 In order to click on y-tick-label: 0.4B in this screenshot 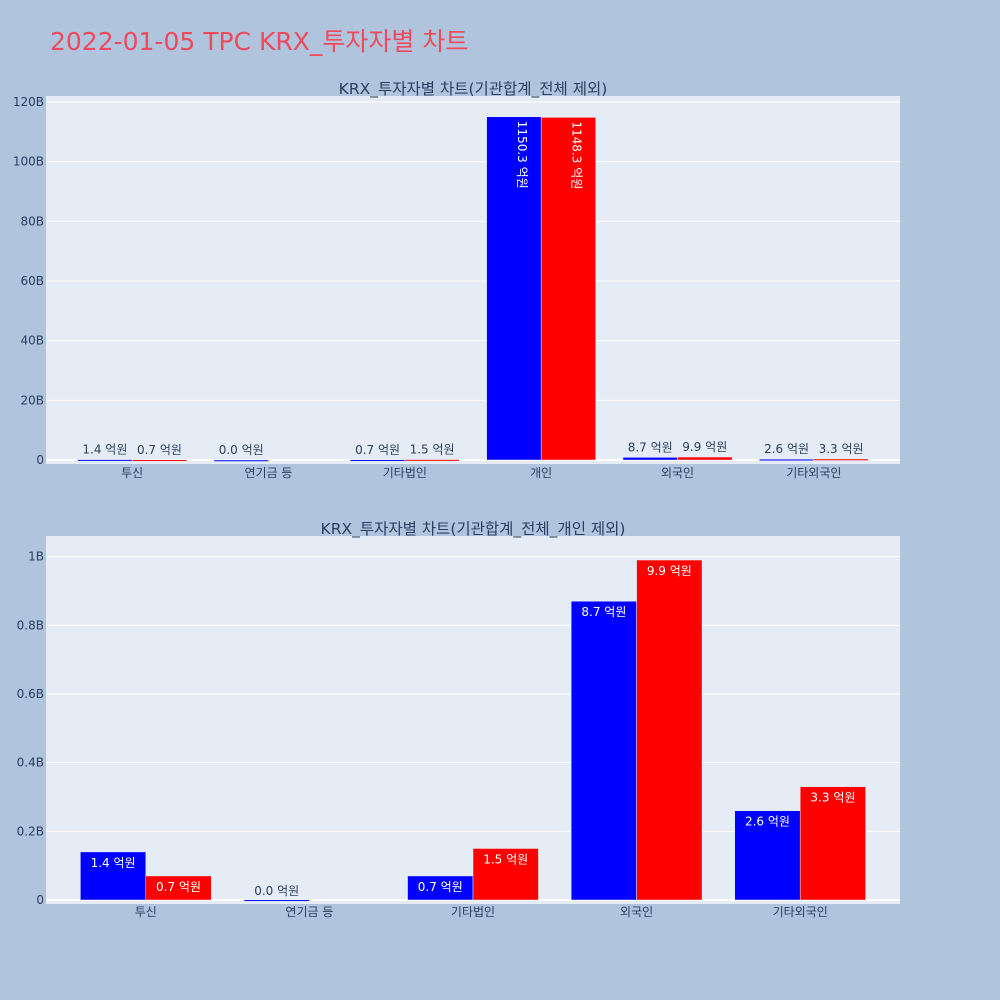, I will do `click(30, 763)`.